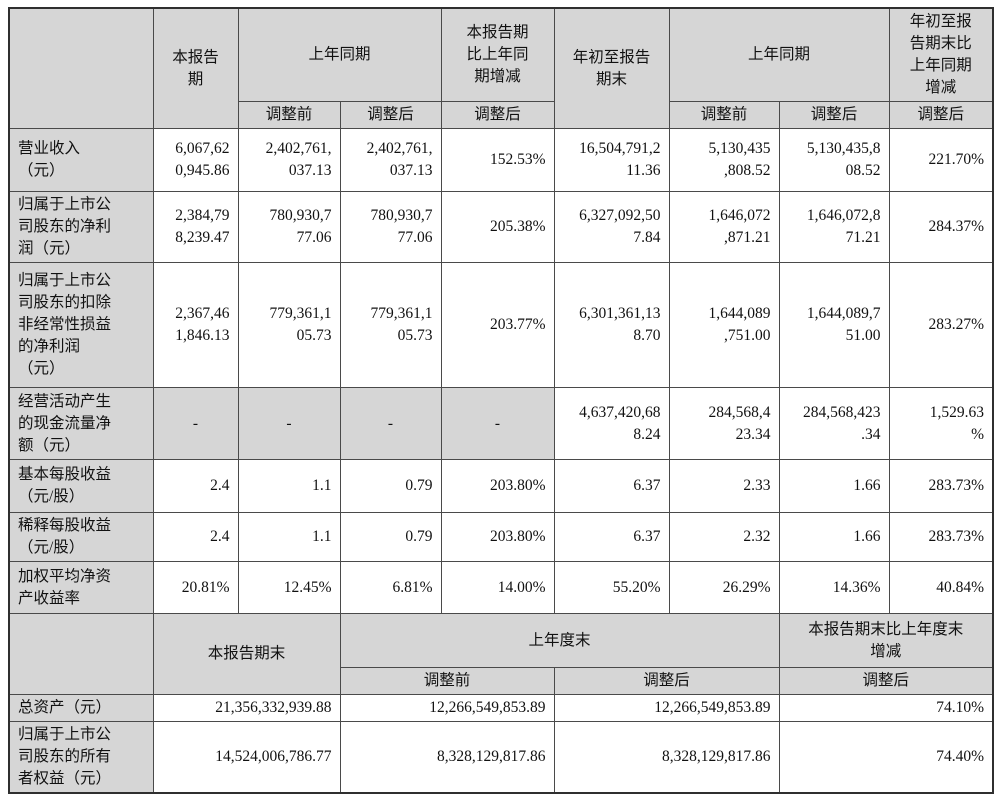 The width and height of the screenshot is (1000, 794). Describe the element at coordinates (611, 227) in the screenshot. I see `cell: 6,327,092,50 7.84` at that location.